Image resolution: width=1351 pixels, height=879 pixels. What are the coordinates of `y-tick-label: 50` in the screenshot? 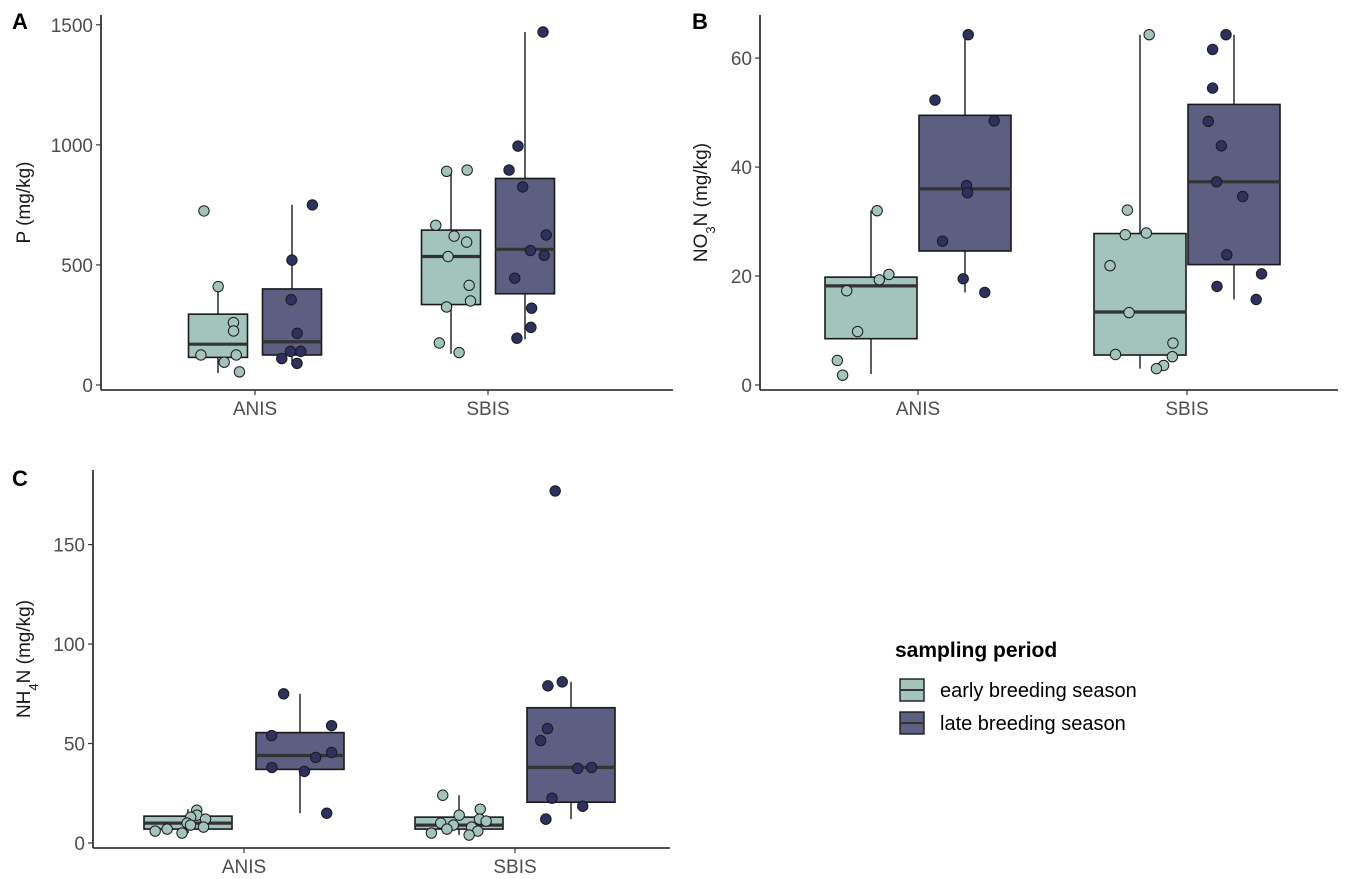 It's located at (74, 745).